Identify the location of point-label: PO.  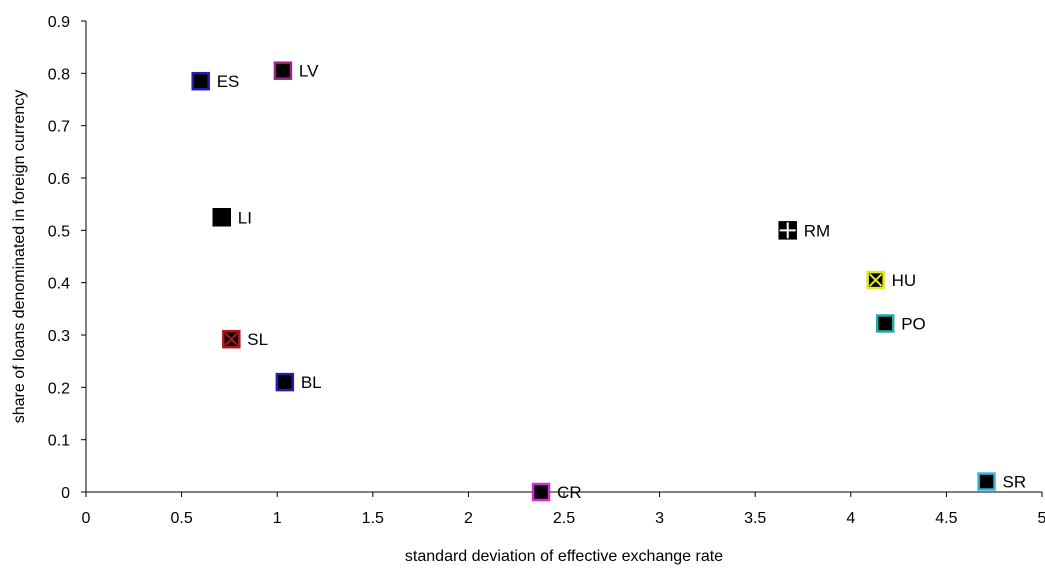
(913, 323).